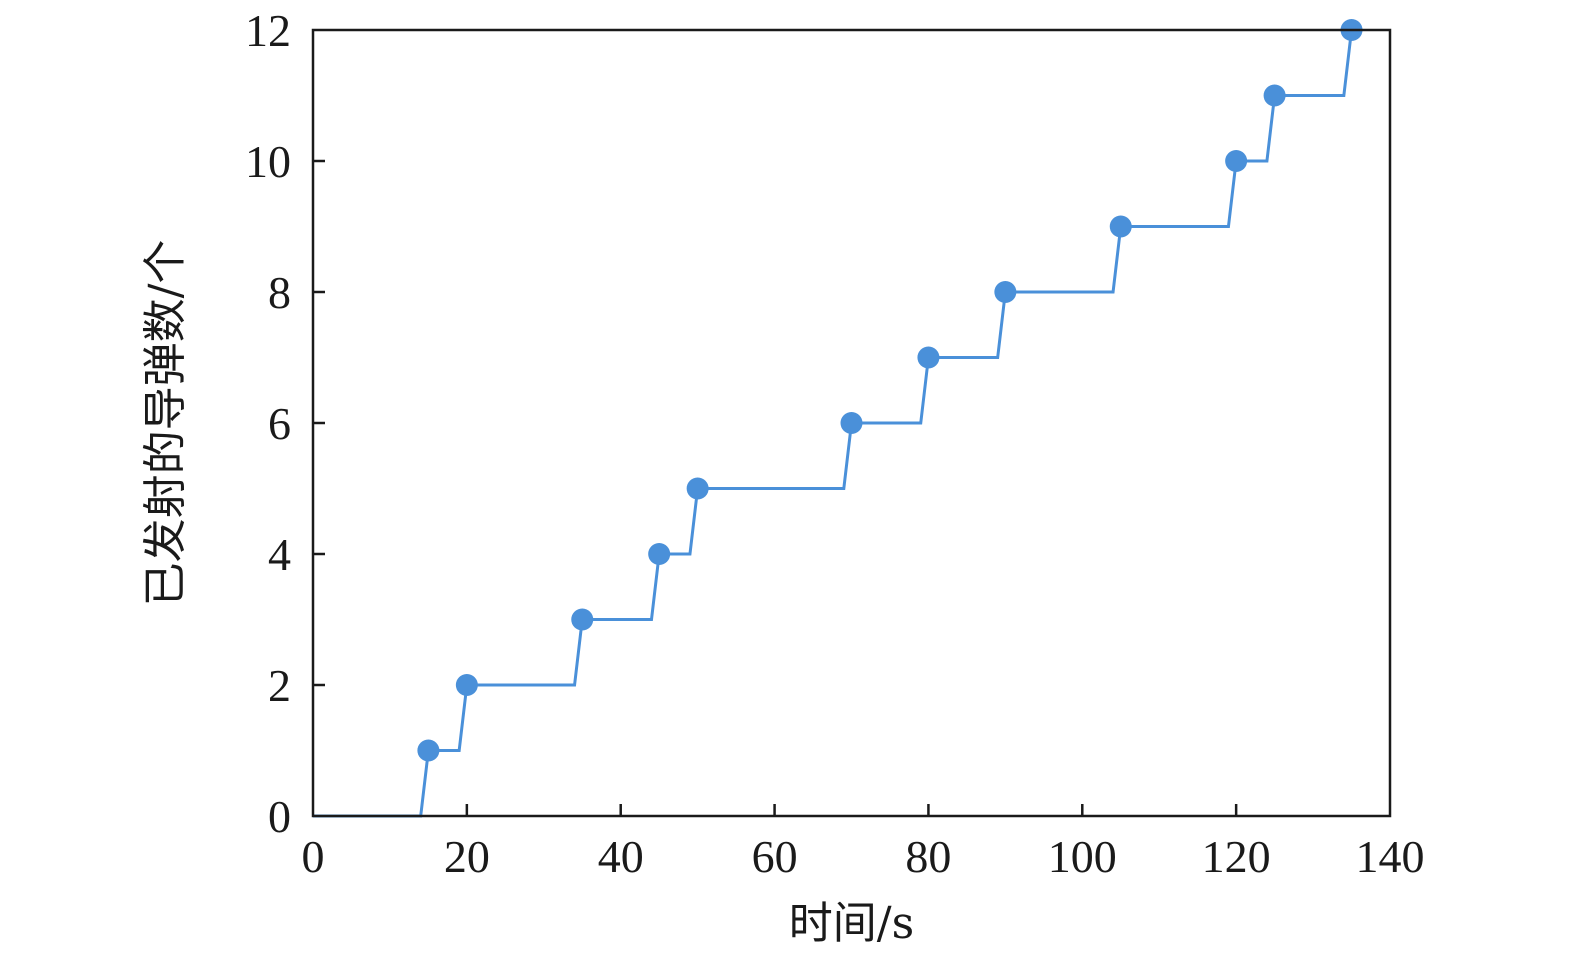  I want to click on y-tick-label: 10, so click(268, 161).